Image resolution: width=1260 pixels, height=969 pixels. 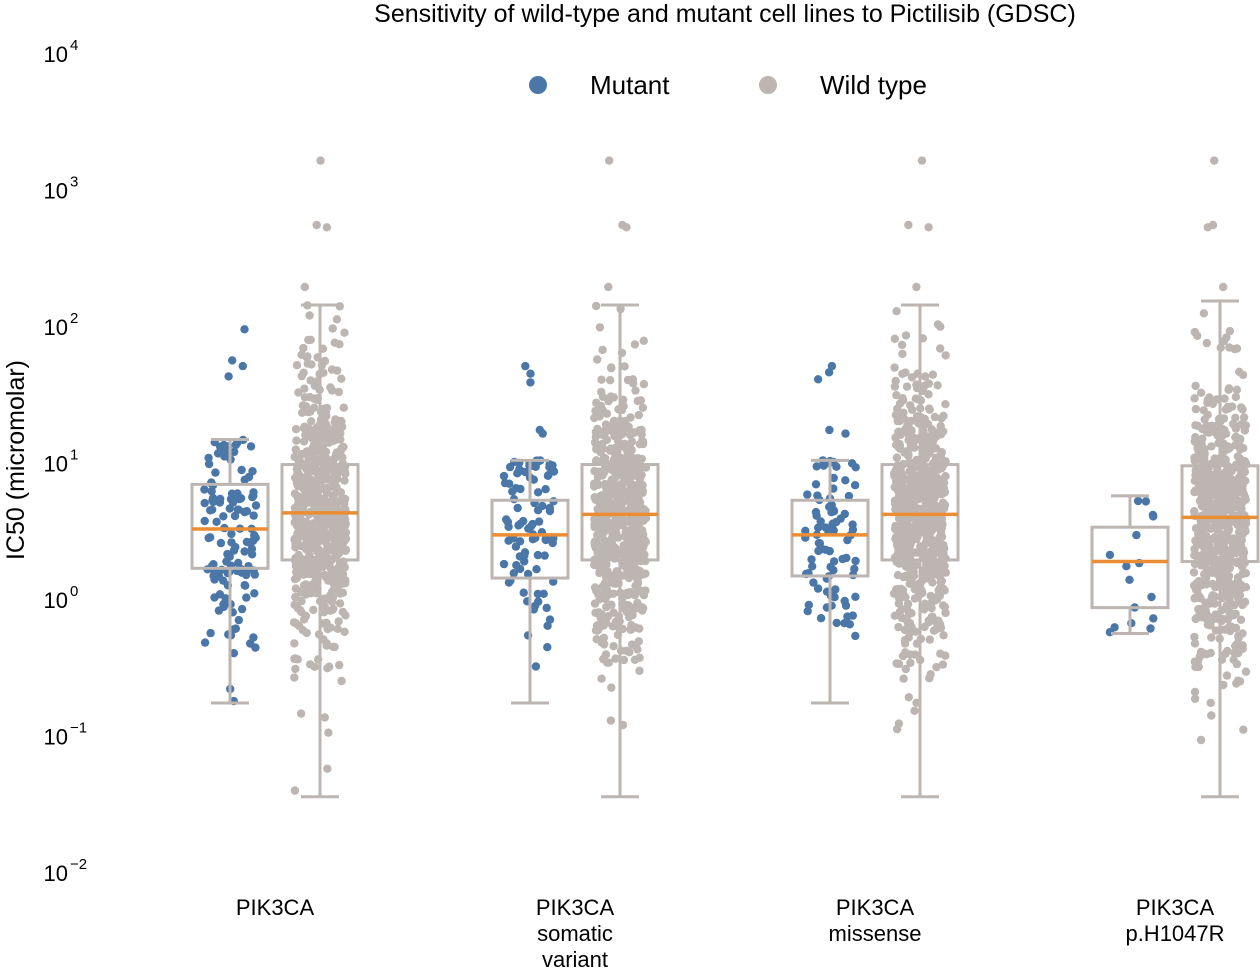 I want to click on group-3-mutant-flier, so click(x=818, y=379).